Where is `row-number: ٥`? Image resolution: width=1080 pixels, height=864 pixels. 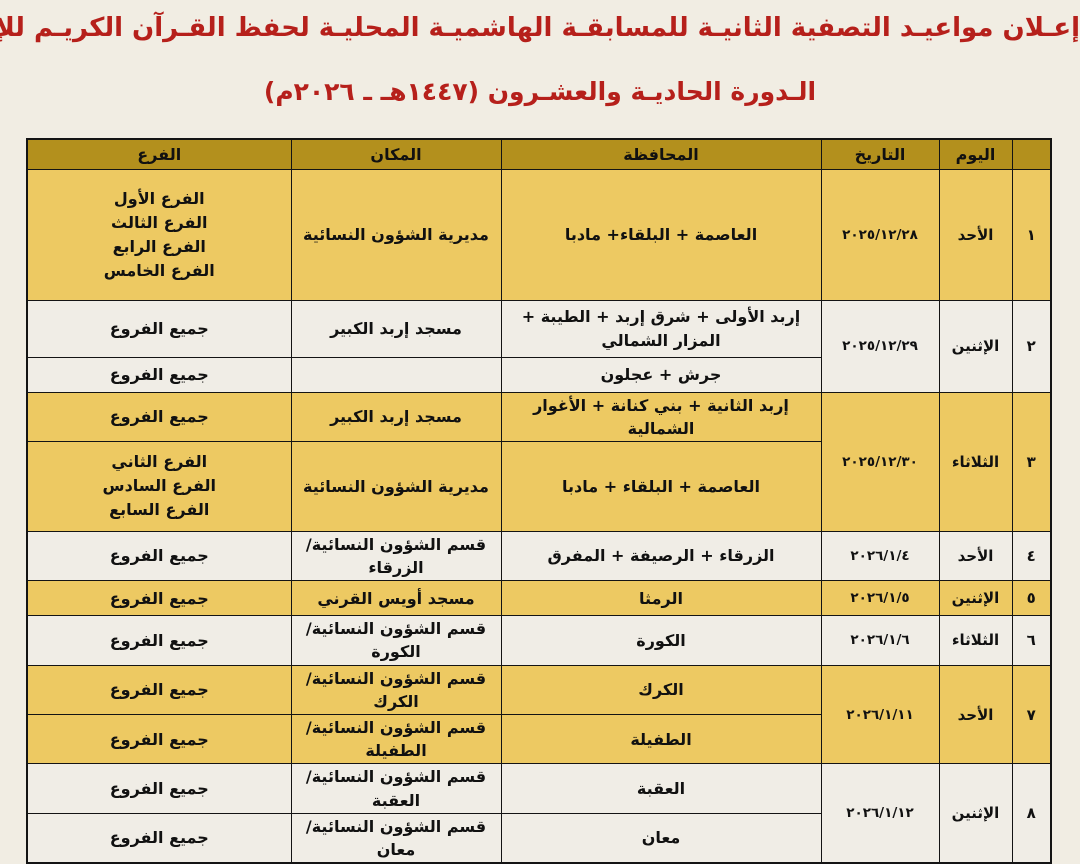
row-number: ٥ is located at coordinates (1031, 598).